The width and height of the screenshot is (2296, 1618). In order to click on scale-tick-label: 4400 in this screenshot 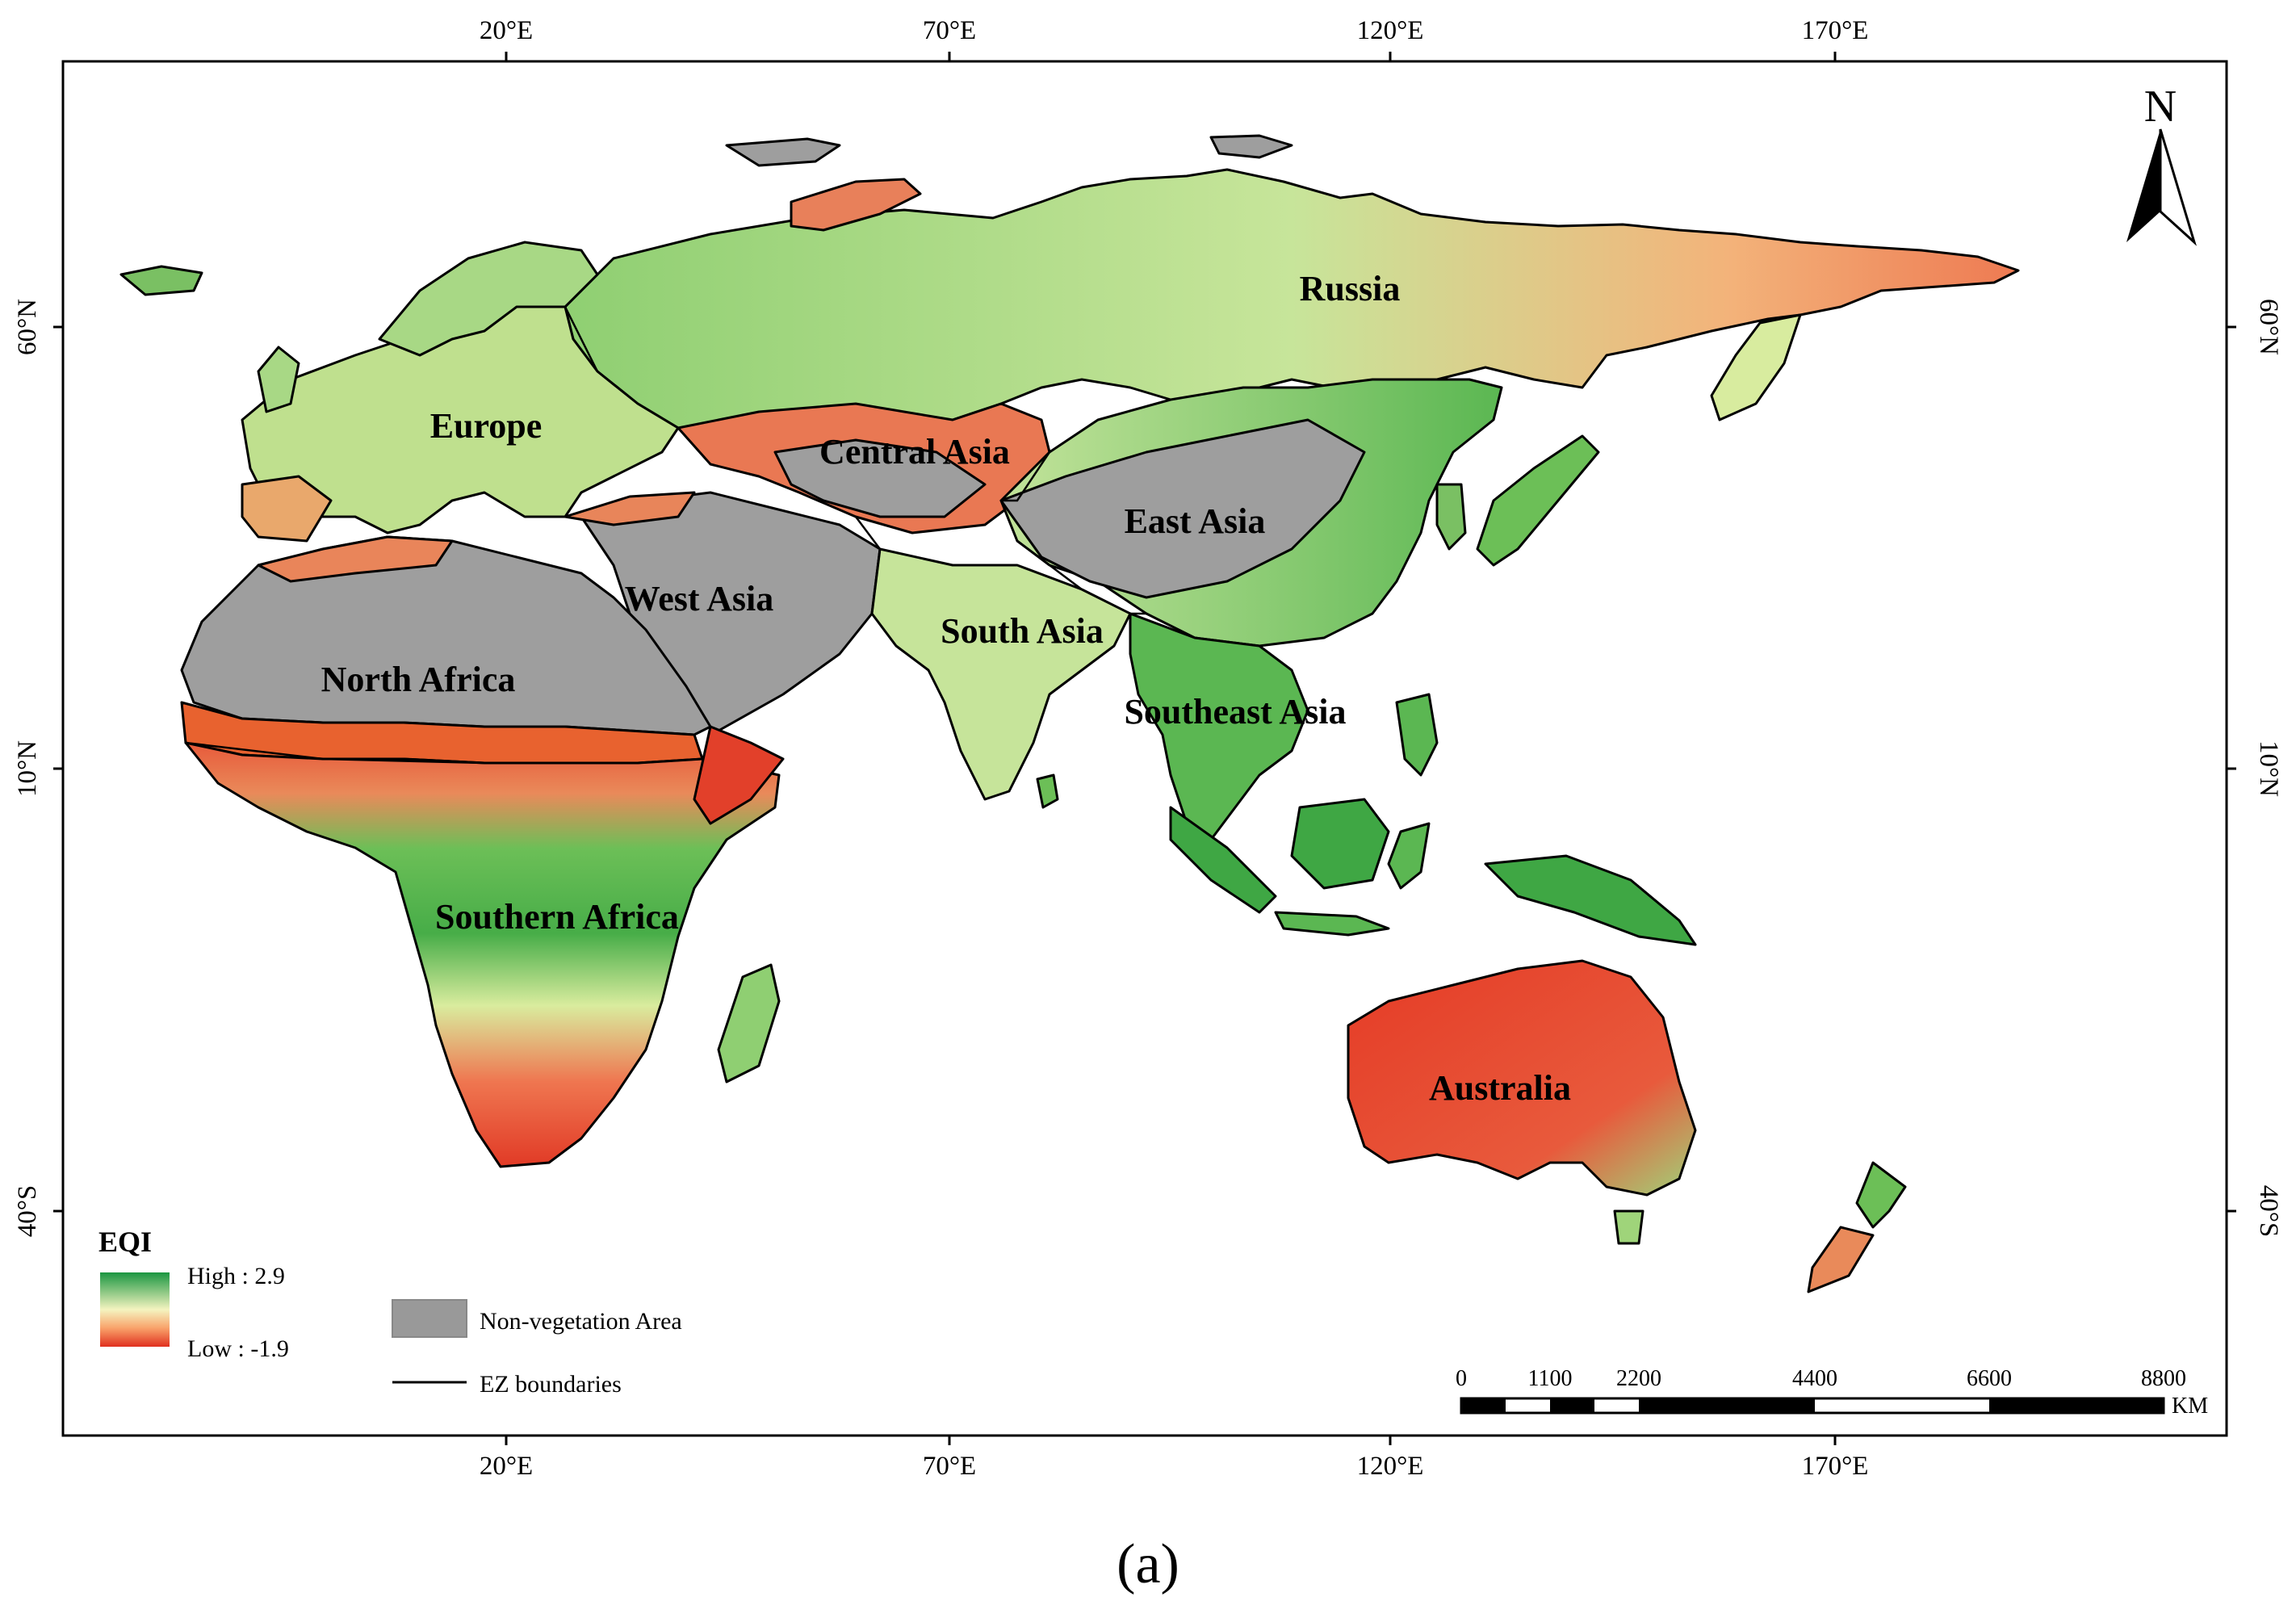, I will do `click(1814, 1378)`.